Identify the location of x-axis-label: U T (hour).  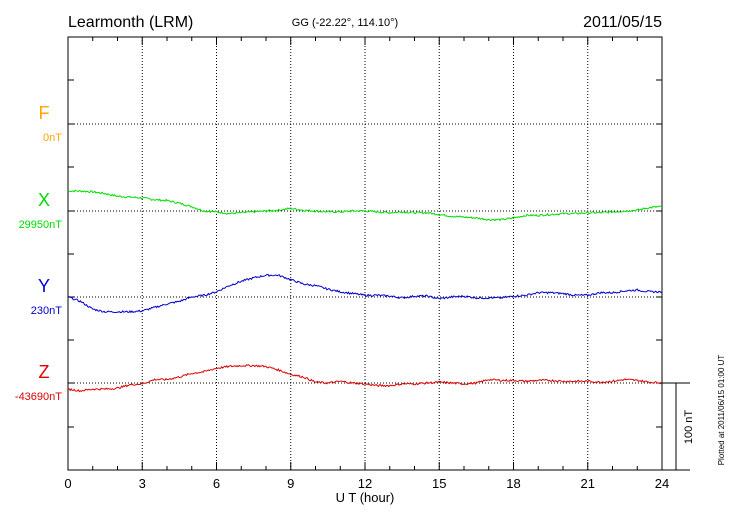
(365, 497).